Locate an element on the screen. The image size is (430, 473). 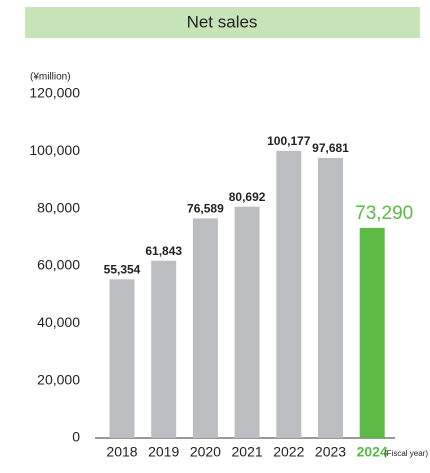
y-tick-label: 80,000 is located at coordinates (58, 207).